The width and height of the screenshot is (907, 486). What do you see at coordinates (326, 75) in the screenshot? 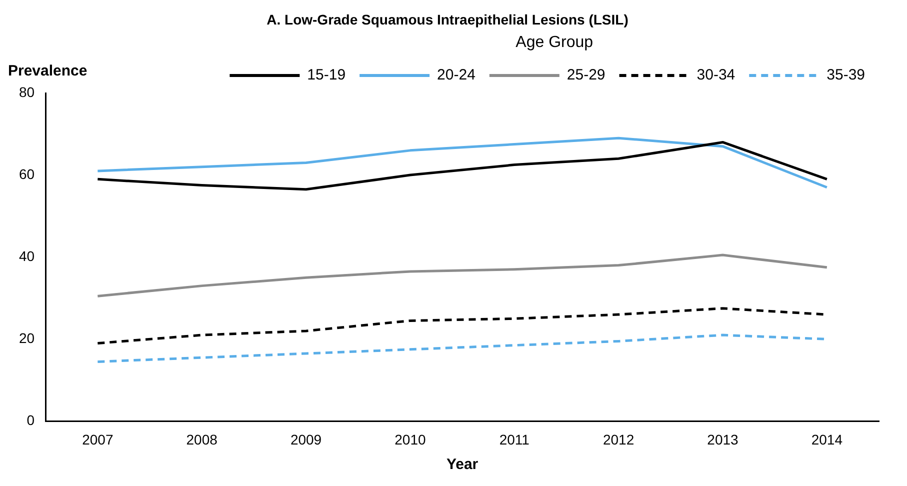
I see `legend-label: 15-19` at bounding box center [326, 75].